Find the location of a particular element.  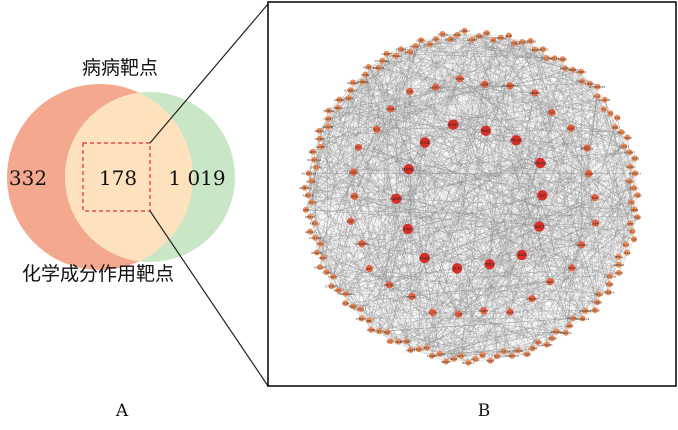

network-node-label: RXRA is located at coordinates (354, 307).